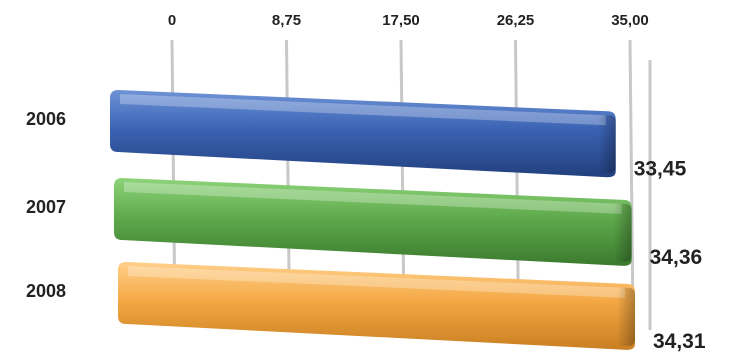 Image resolution: width=735 pixels, height=356 pixels. Describe the element at coordinates (630, 20) in the screenshot. I see `tick-label: 35,00` at that location.